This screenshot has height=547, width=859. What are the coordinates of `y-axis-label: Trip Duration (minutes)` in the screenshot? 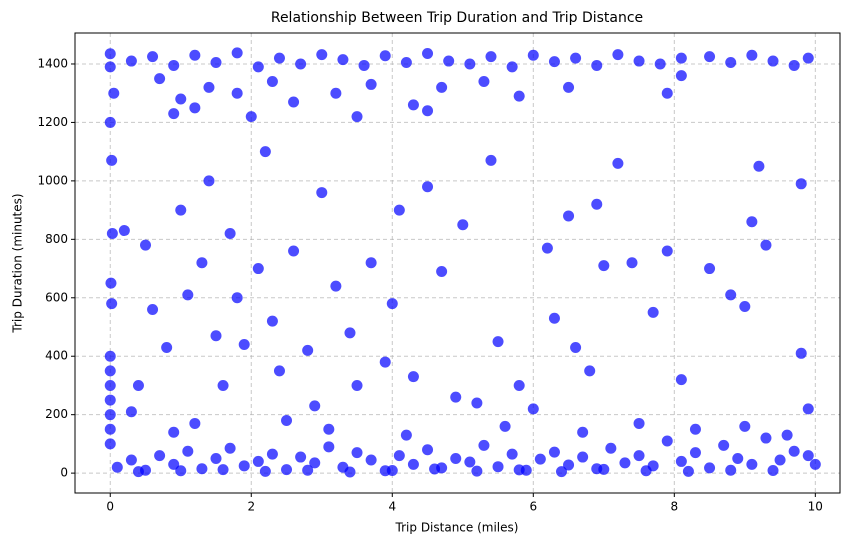 It's located at (18, 263).